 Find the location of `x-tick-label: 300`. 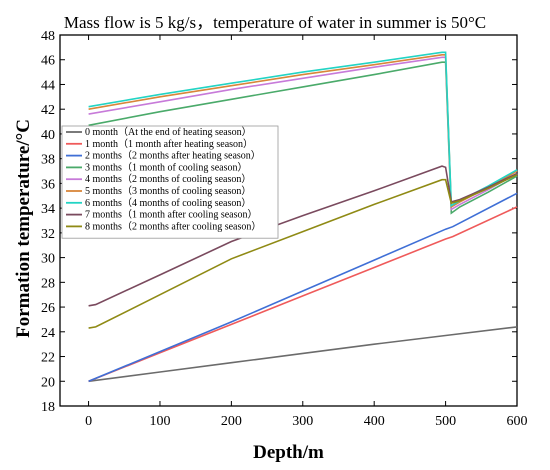

x-tick-label: 300 is located at coordinates (302, 421).